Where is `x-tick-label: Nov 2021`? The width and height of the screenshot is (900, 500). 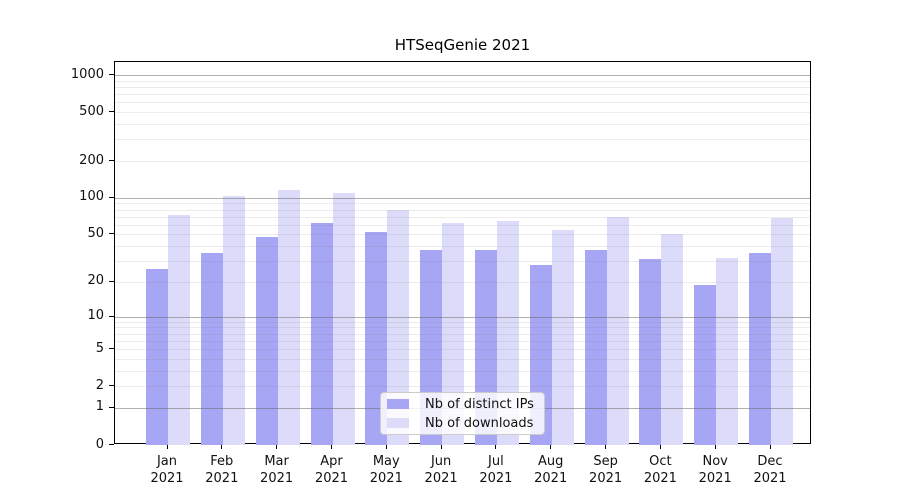 x-tick-label: Nov 2021 is located at coordinates (715, 470).